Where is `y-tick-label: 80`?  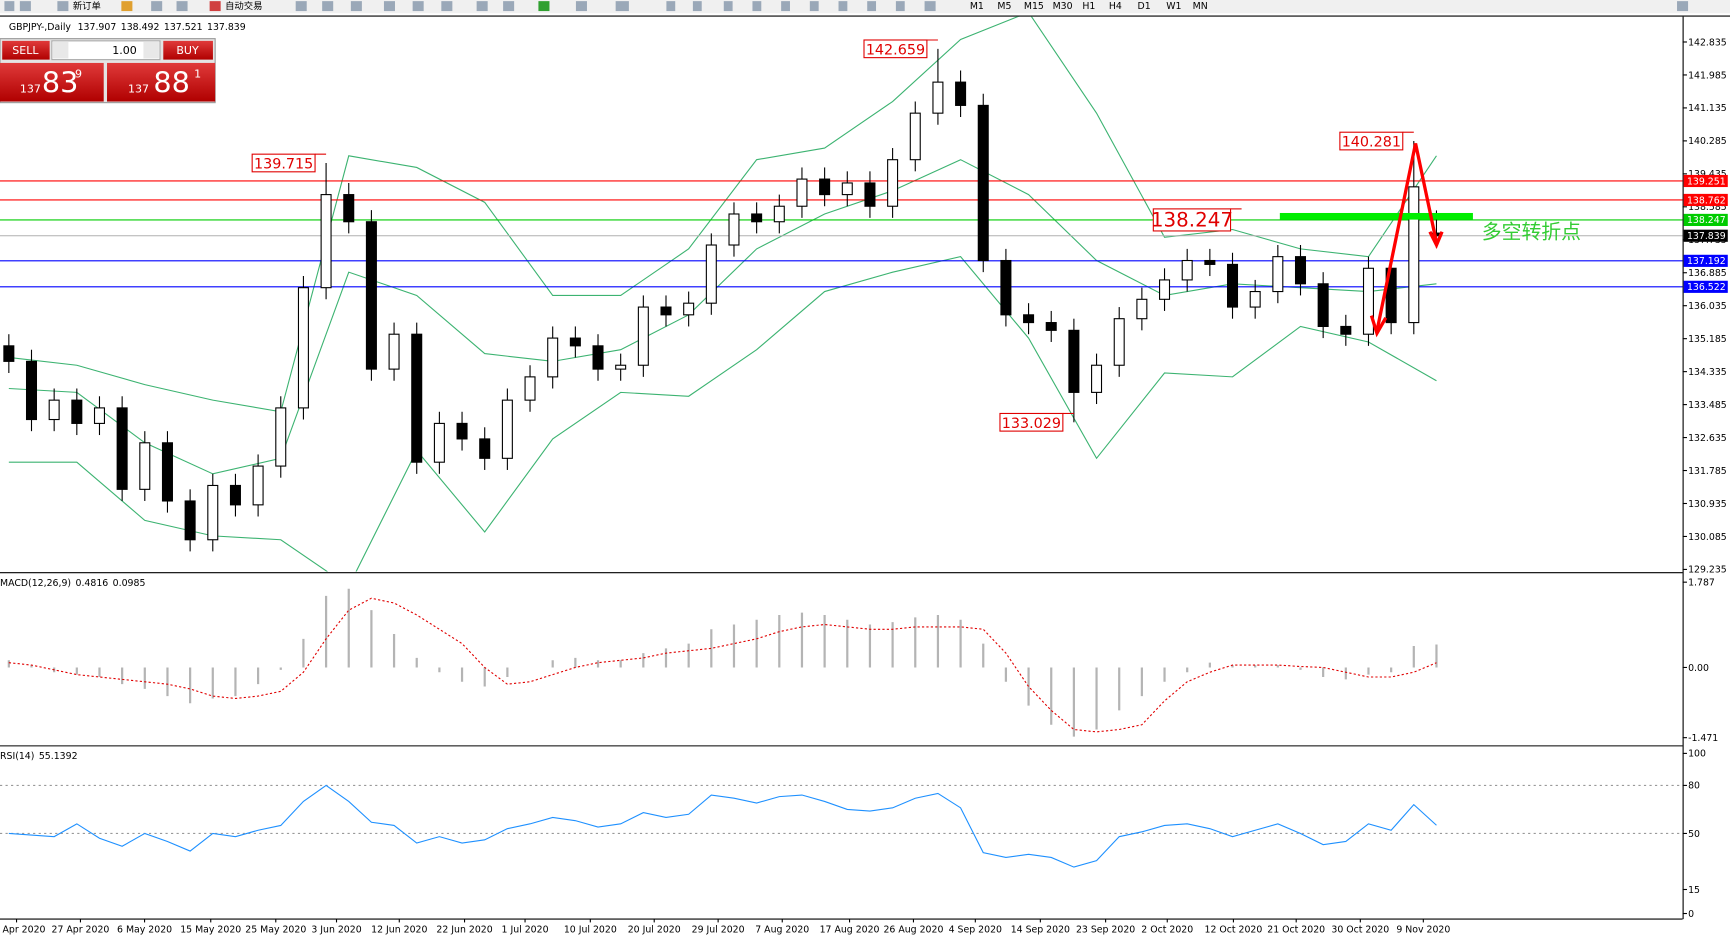
y-tick-label: 80 is located at coordinates (1694, 786).